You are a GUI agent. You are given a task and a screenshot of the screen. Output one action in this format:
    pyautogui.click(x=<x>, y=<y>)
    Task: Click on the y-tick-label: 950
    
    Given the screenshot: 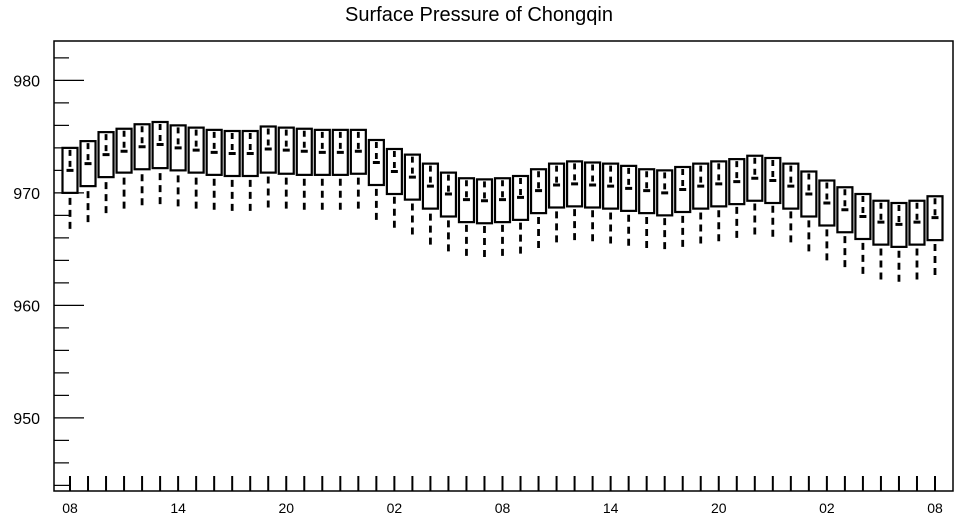 What is the action you would take?
    pyautogui.click(x=26, y=419)
    